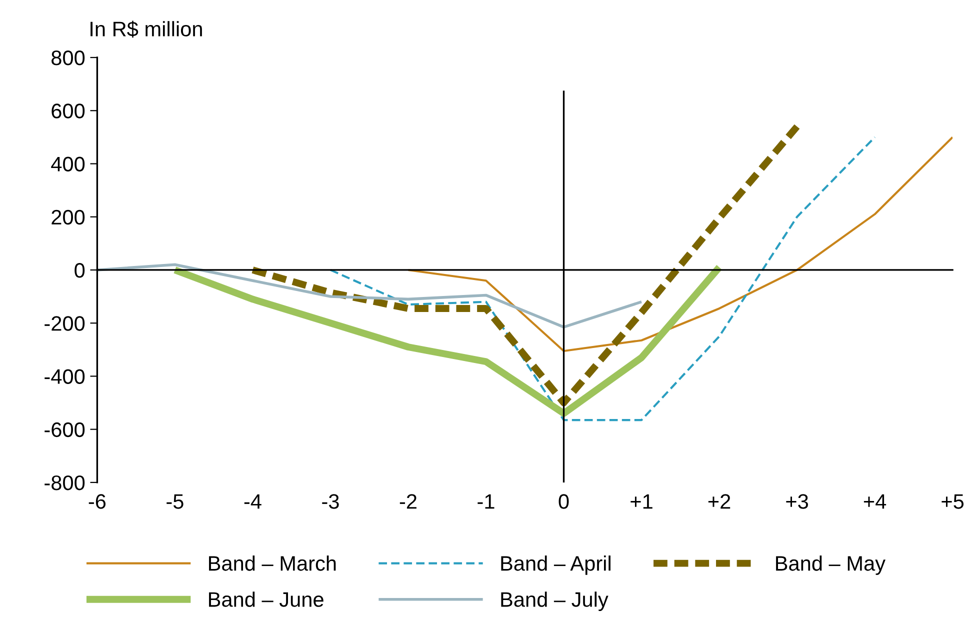 The image size is (972, 639). Describe the element at coordinates (272, 563) in the screenshot. I see `legend-label: Band – March` at that location.